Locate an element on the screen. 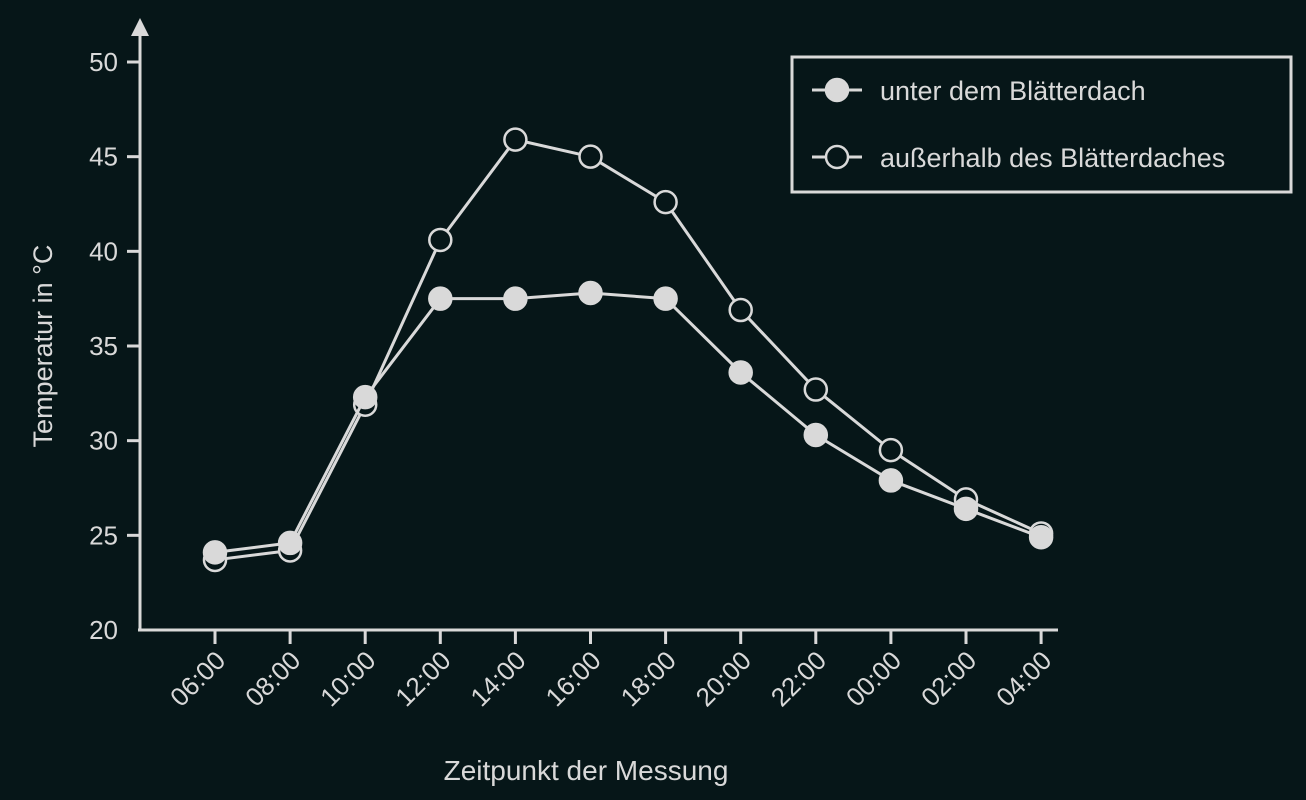  x-tick-label: 12:00 is located at coordinates (422, 678).